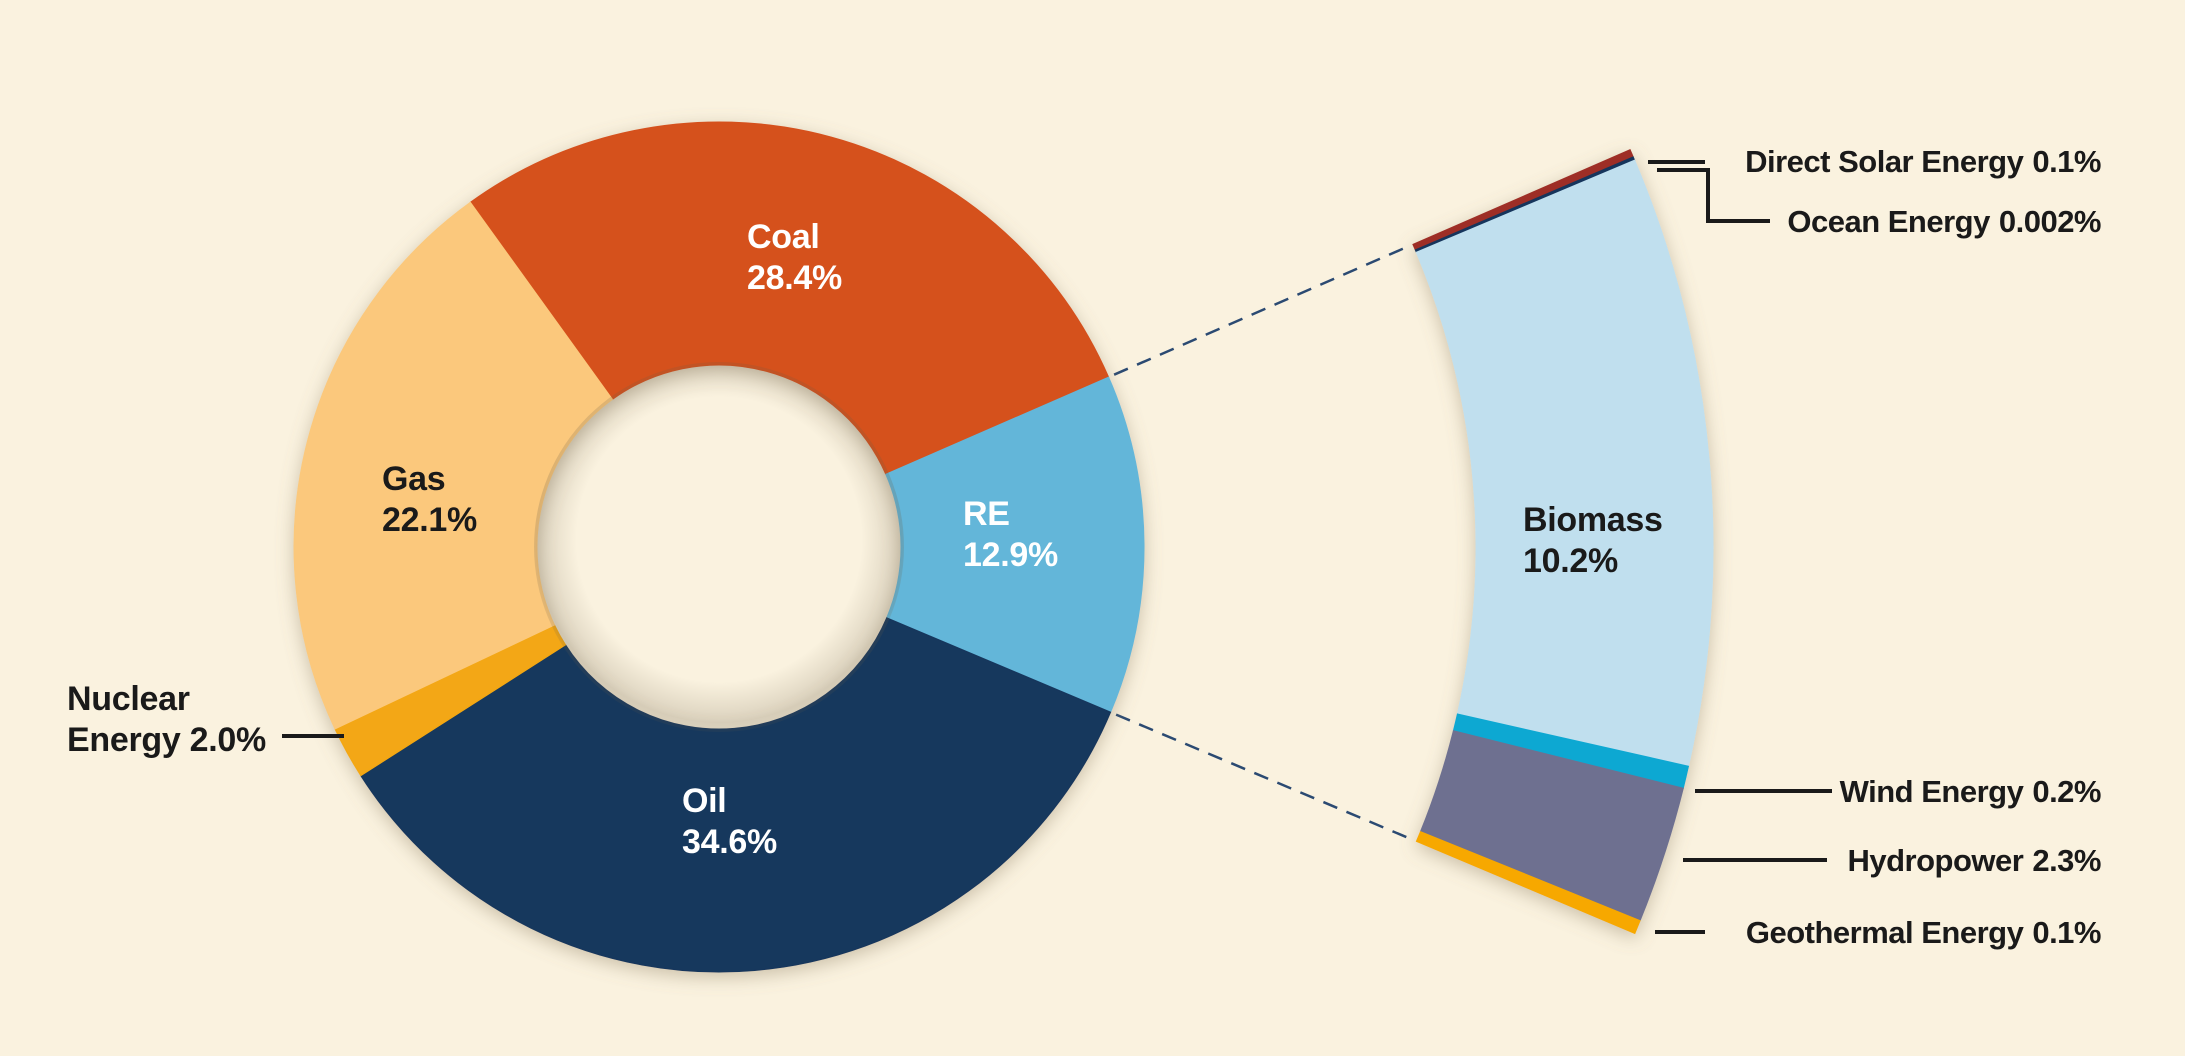 This screenshot has height=1056, width=2185. What do you see at coordinates (794, 257) in the screenshot?
I see `slice-label-coal: Coal 28.4%` at bounding box center [794, 257].